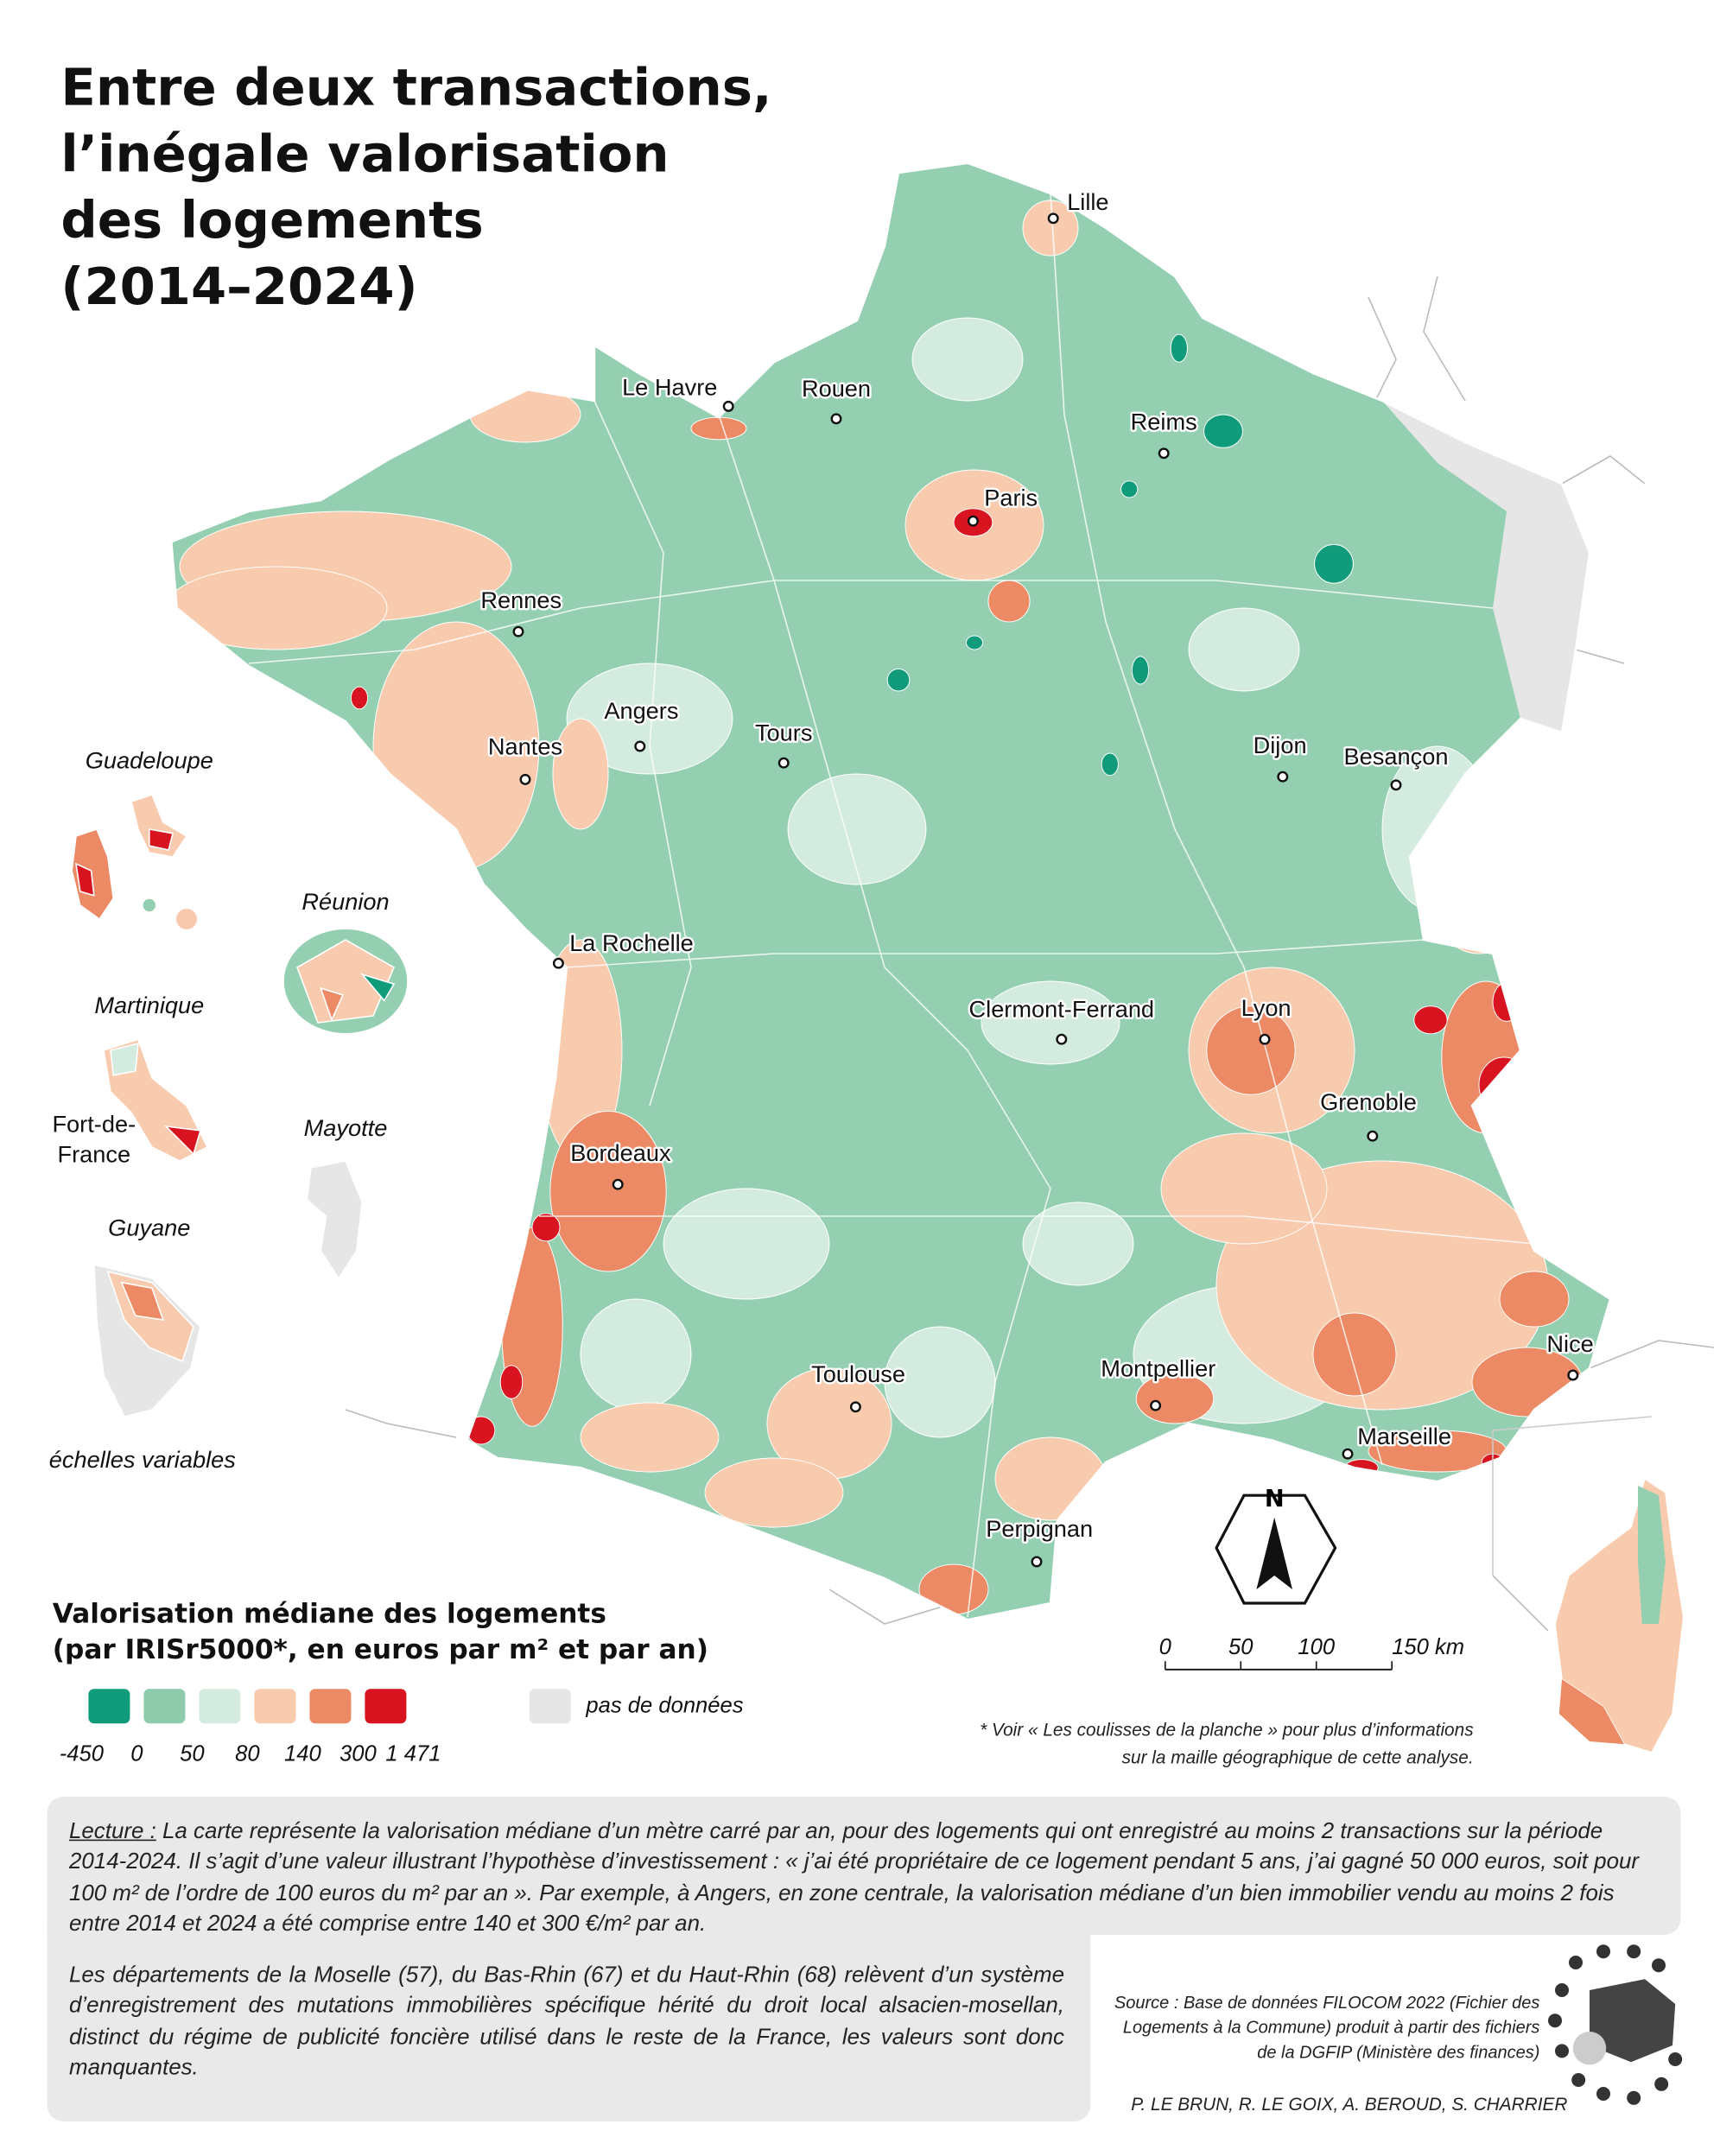  I want to click on city-label: Angers, so click(641, 710).